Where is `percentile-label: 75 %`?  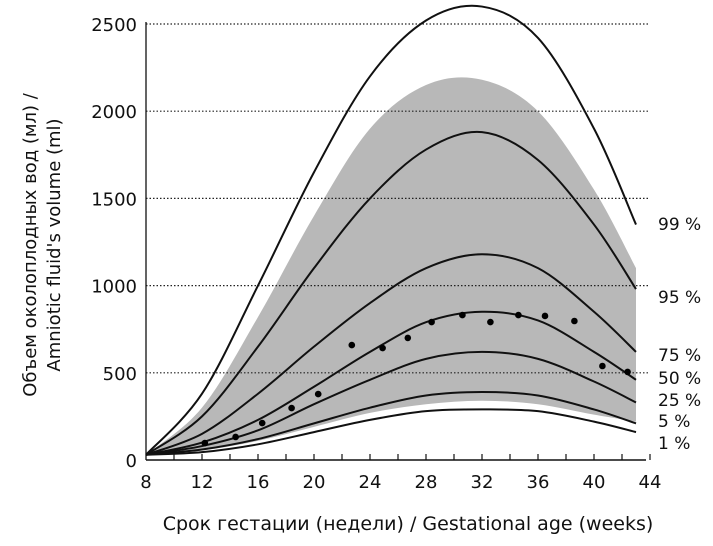 percentile-label: 75 % is located at coordinates (679, 356).